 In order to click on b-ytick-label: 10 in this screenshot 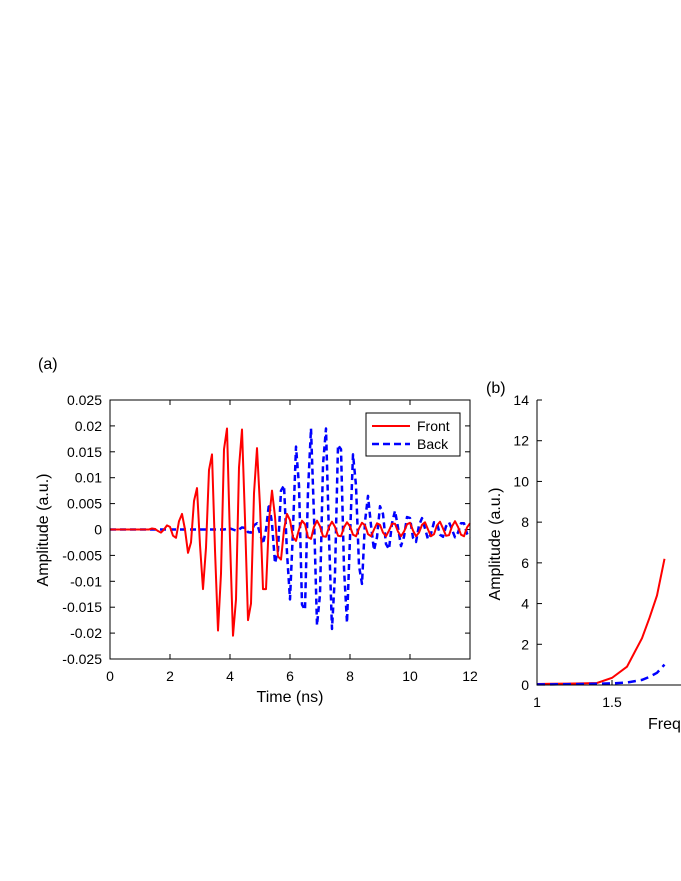, I will do `click(521, 481)`.